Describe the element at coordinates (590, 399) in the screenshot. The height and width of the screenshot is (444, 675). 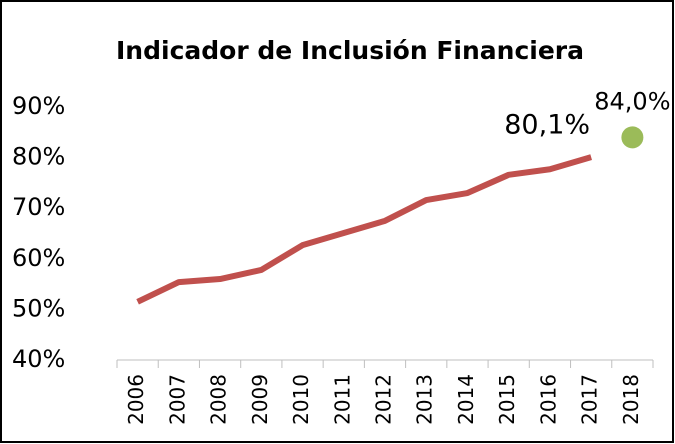
I see `x-tick-label: 2017` at that location.